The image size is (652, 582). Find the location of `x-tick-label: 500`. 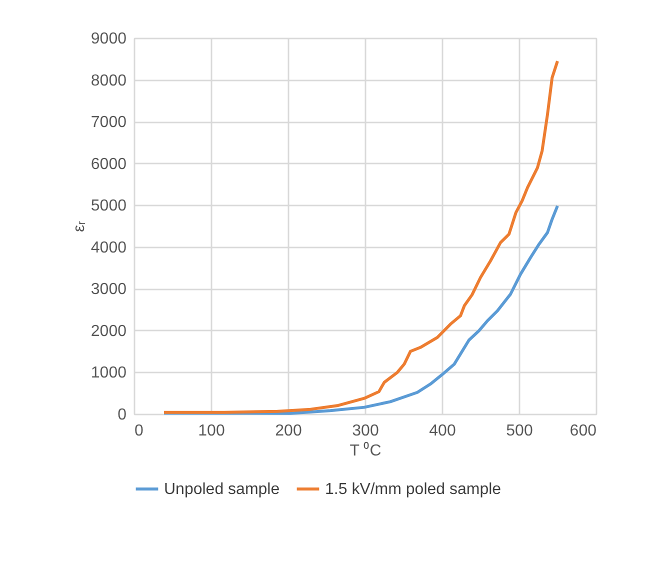

x-tick-label: 500 is located at coordinates (519, 431).